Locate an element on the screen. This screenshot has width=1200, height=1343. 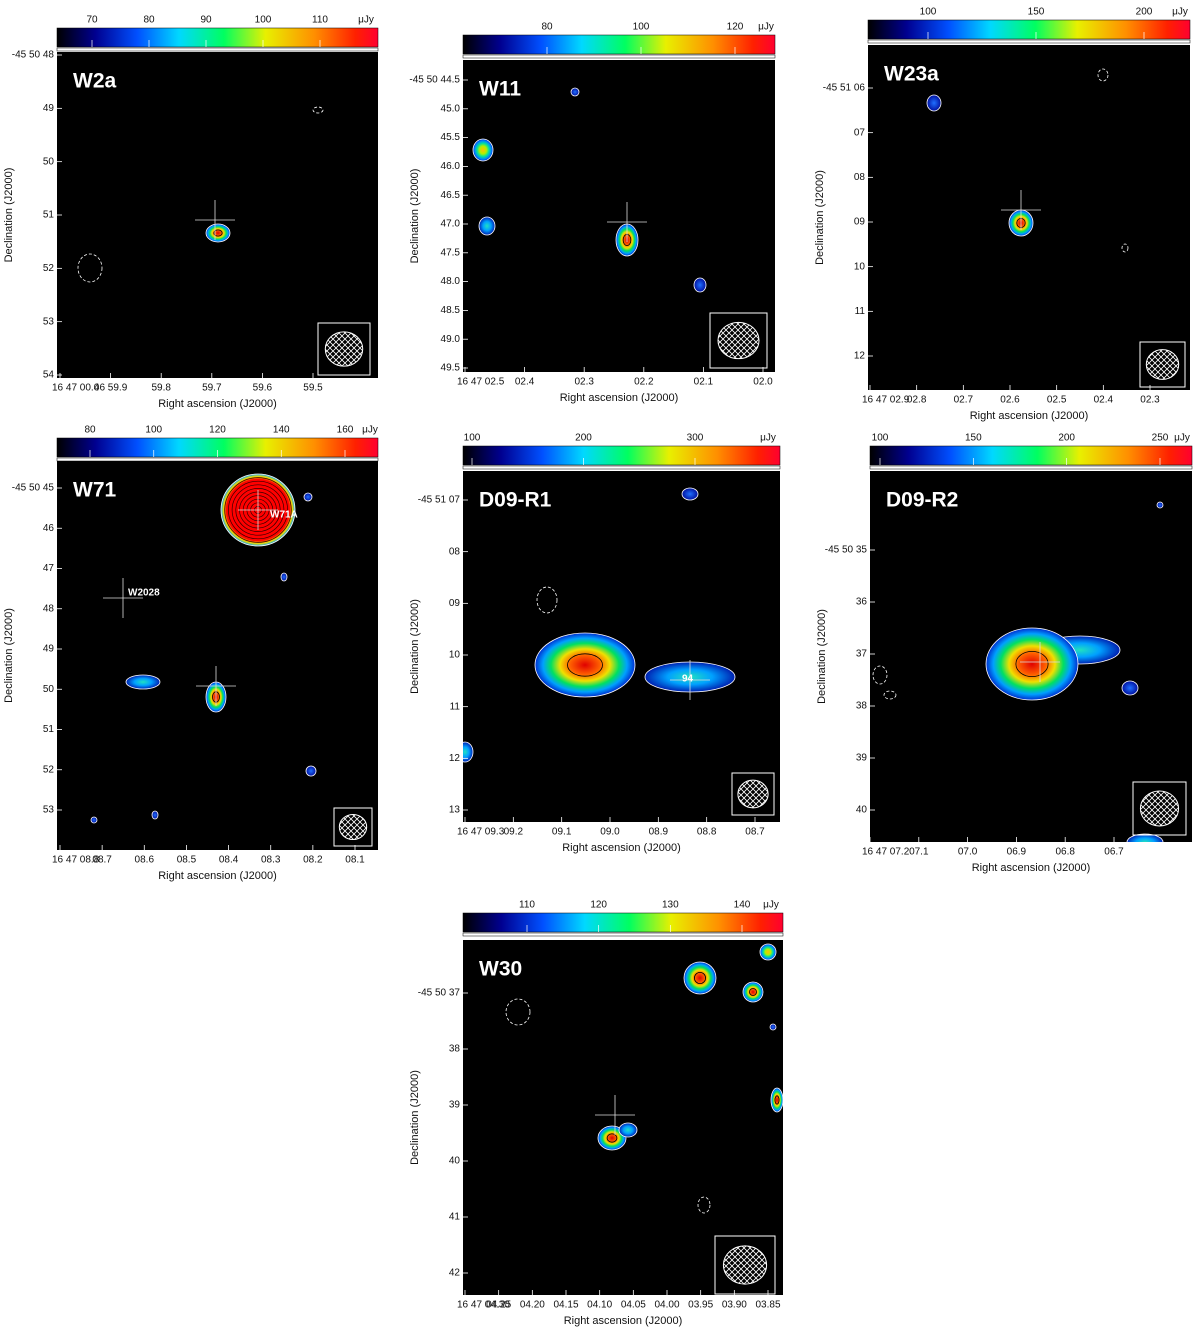
colorbar-tick-label: 140 is located at coordinates (281, 430).